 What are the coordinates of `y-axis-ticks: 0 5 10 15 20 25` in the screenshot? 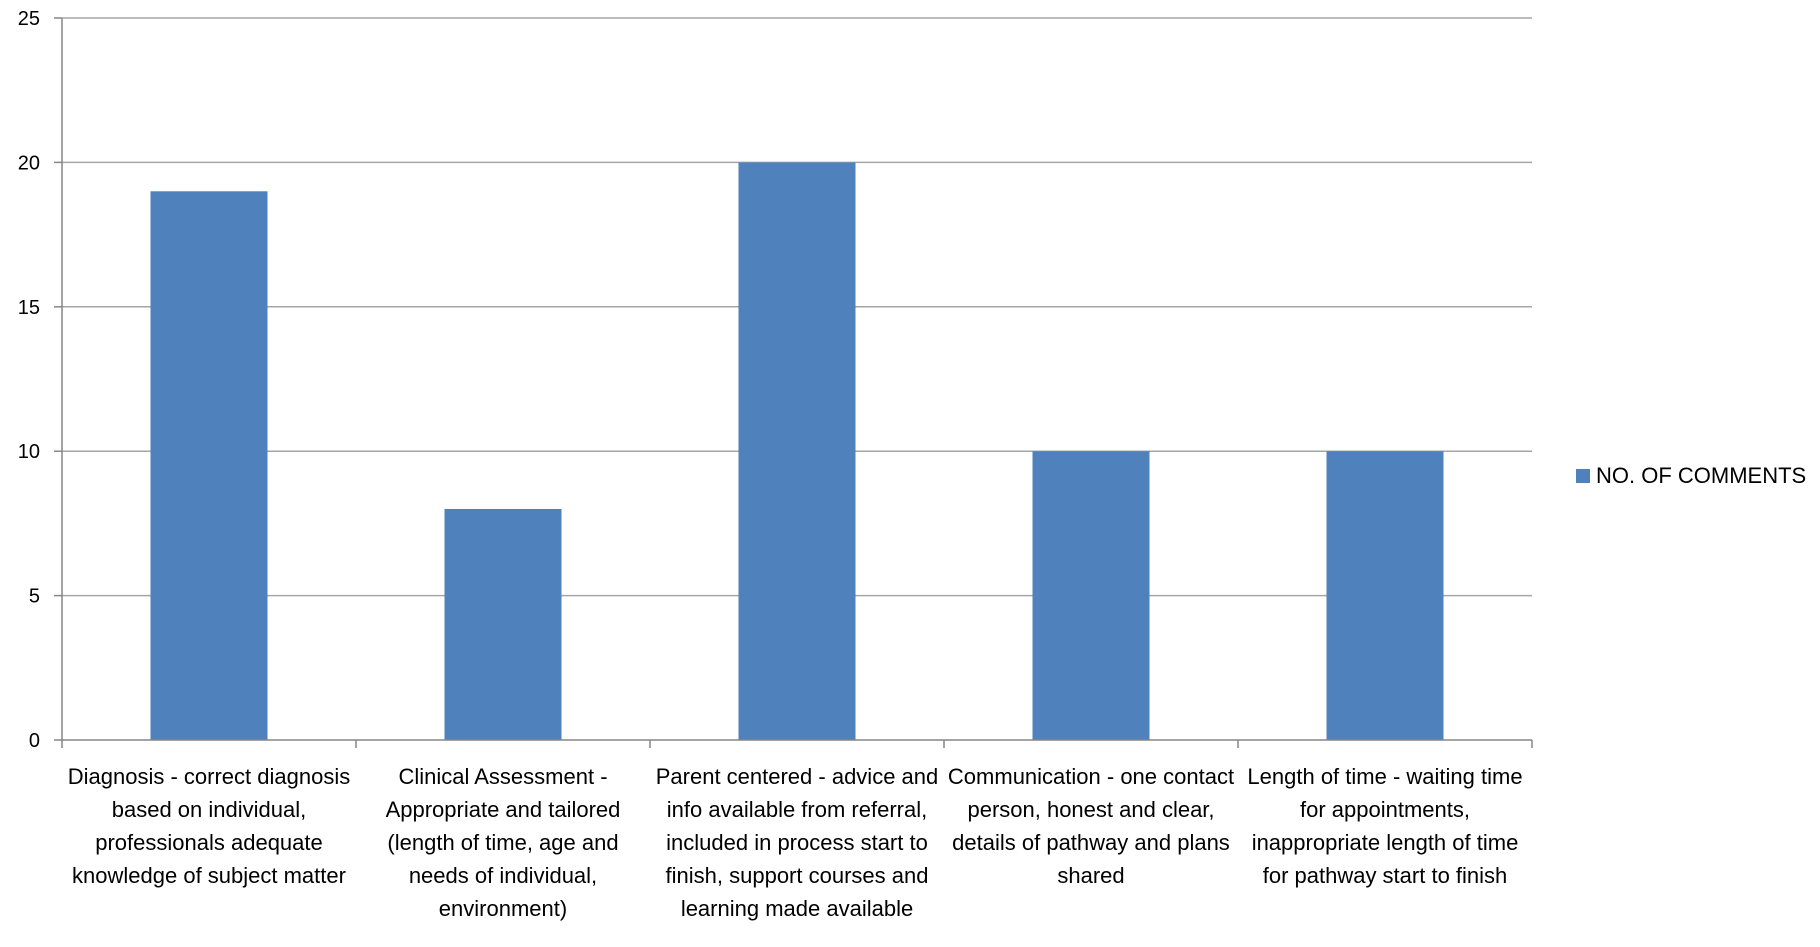 It's located at (29, 380).